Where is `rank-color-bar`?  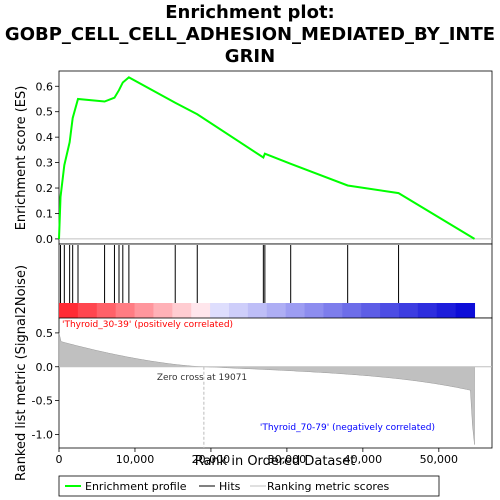 rank-color-bar is located at coordinates (267, 310).